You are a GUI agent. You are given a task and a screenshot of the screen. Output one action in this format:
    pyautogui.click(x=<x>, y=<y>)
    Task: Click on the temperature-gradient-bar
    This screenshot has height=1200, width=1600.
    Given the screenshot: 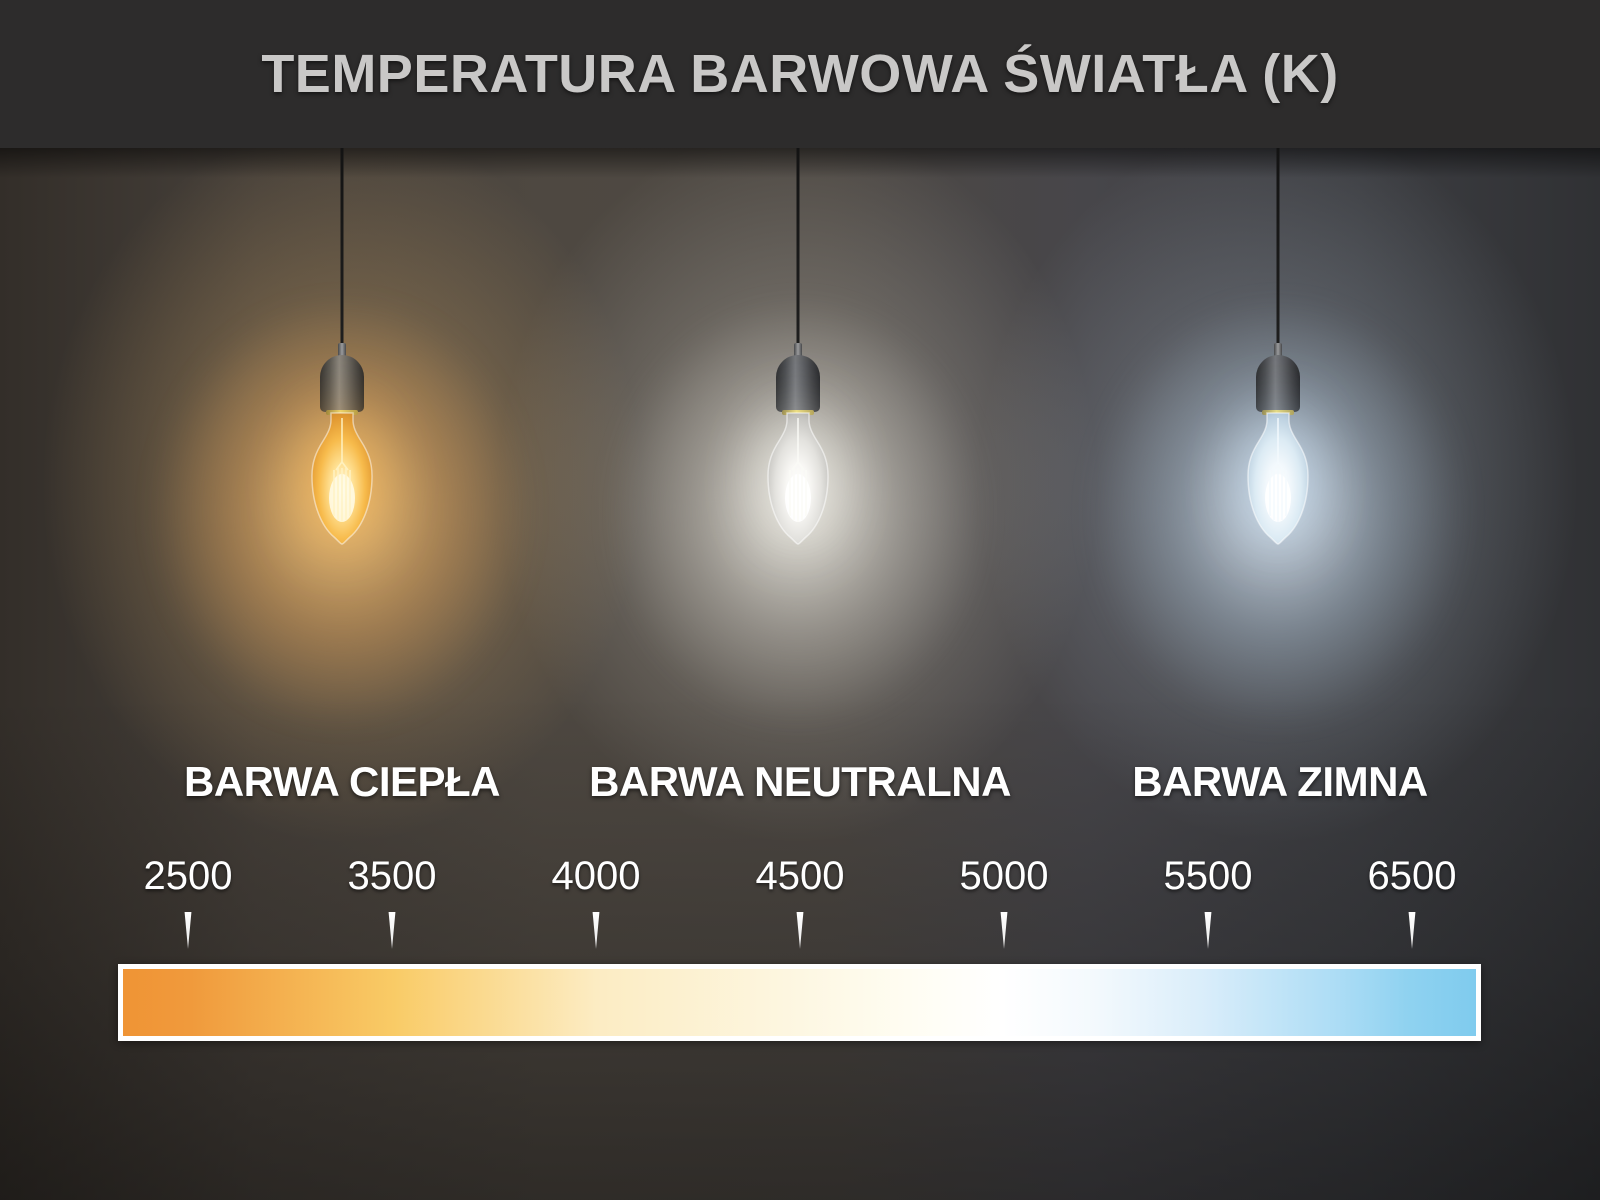 What is the action you would take?
    pyautogui.click(x=799, y=1002)
    